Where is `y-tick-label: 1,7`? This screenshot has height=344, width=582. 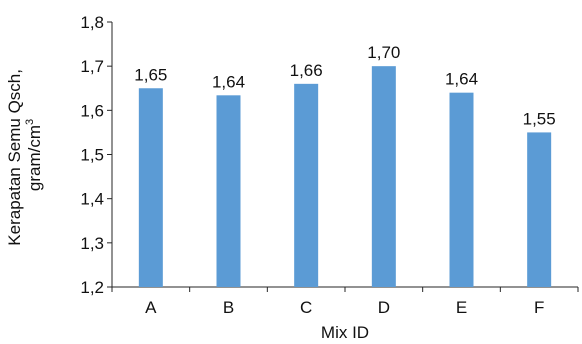
y-tick-label: 1,7 is located at coordinates (92, 66).